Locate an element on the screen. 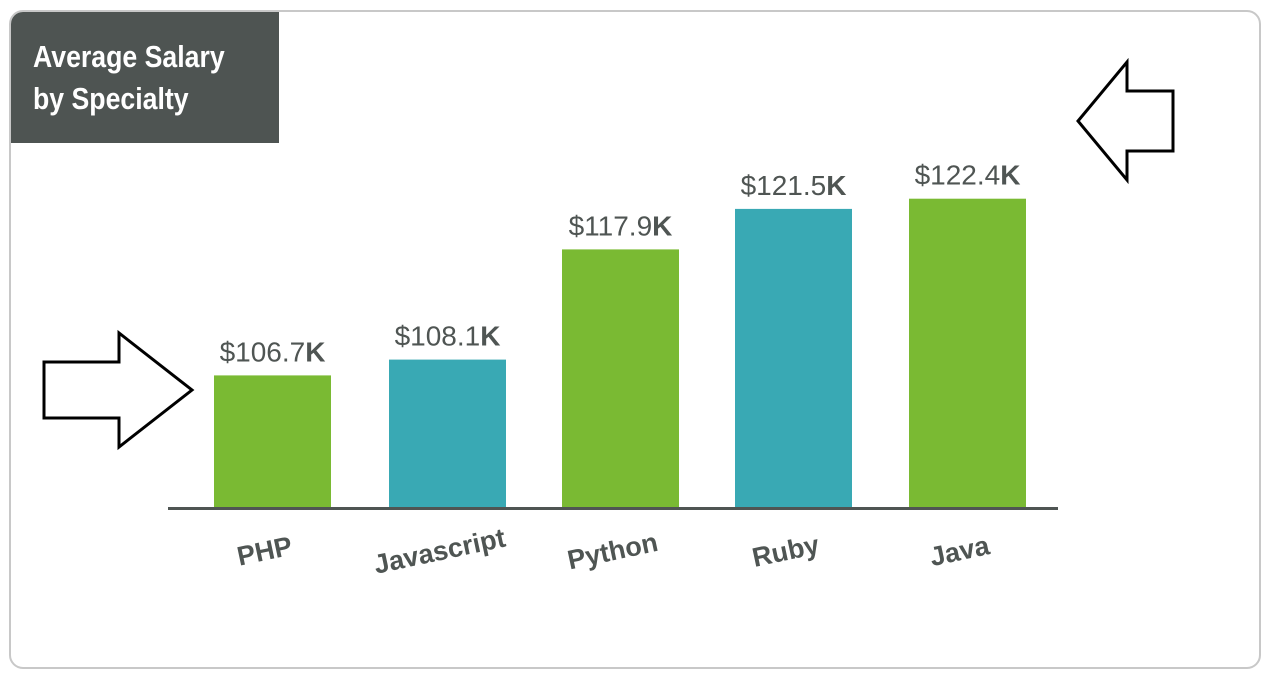 Image resolution: width=1265 pixels, height=674 pixels. chart-title-line-1: Average Salary is located at coordinates (129, 56).